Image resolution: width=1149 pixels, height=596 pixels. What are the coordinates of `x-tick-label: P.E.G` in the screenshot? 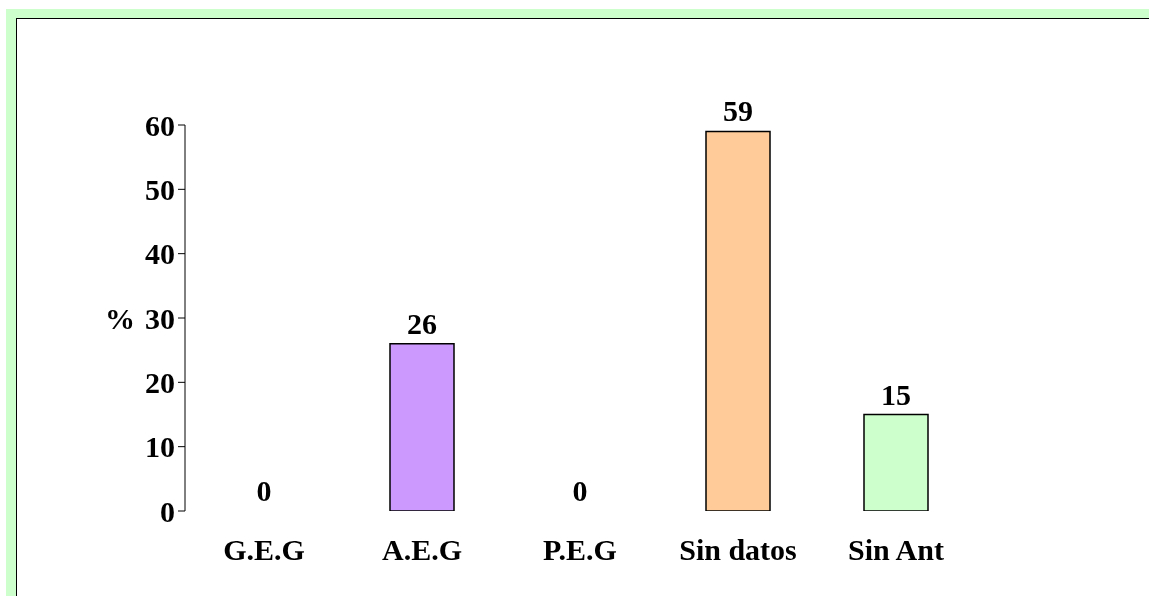 It's located at (580, 550).